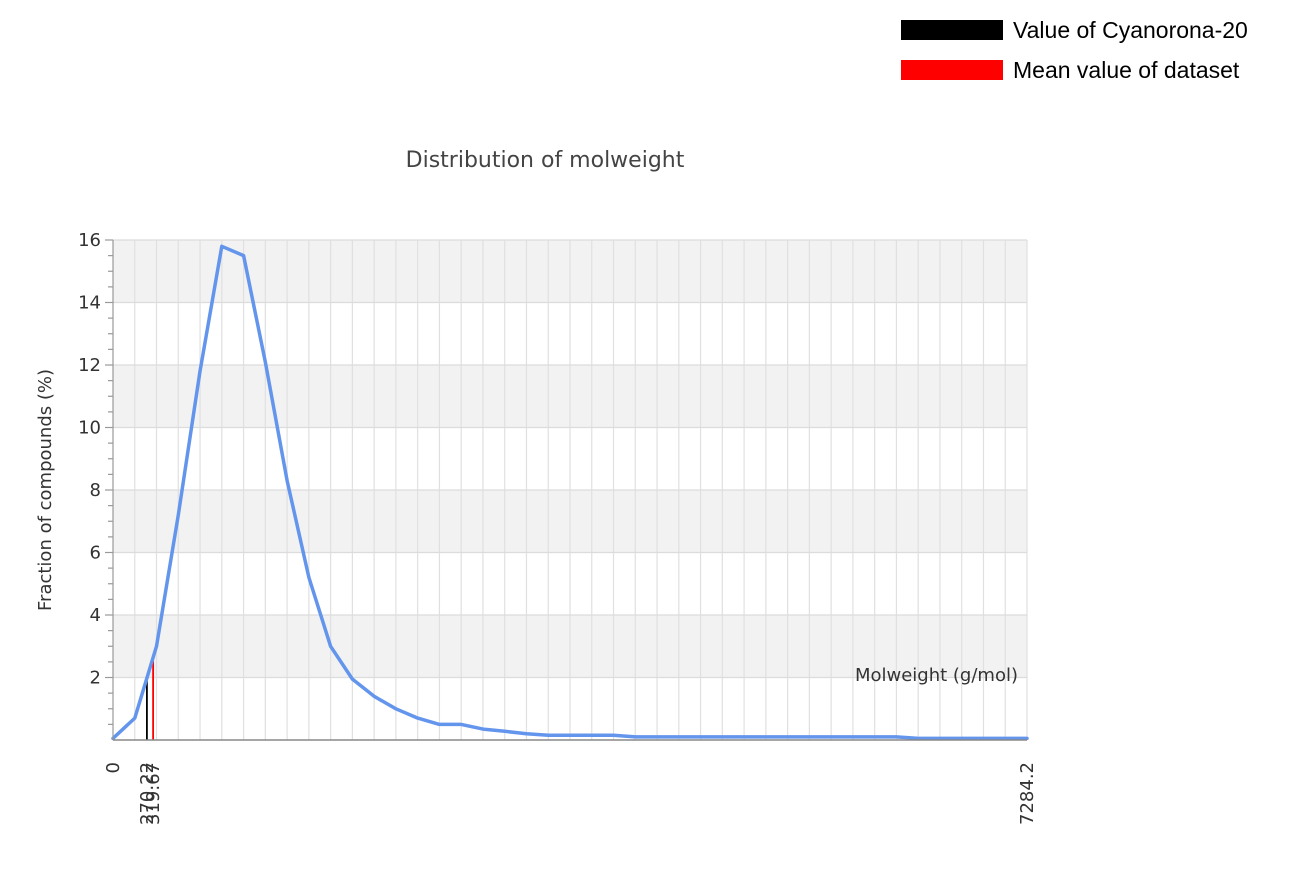 This screenshot has height=885, width=1299. Describe the element at coordinates (1130, 30) in the screenshot. I see `legend-label-cyanorona: Value of Cyanorona-20` at that location.